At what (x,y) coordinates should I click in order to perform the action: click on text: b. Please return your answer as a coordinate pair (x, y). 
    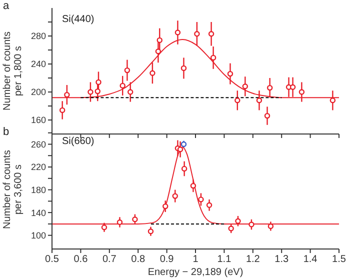
    Looking at the image, I should click on (6, 132).